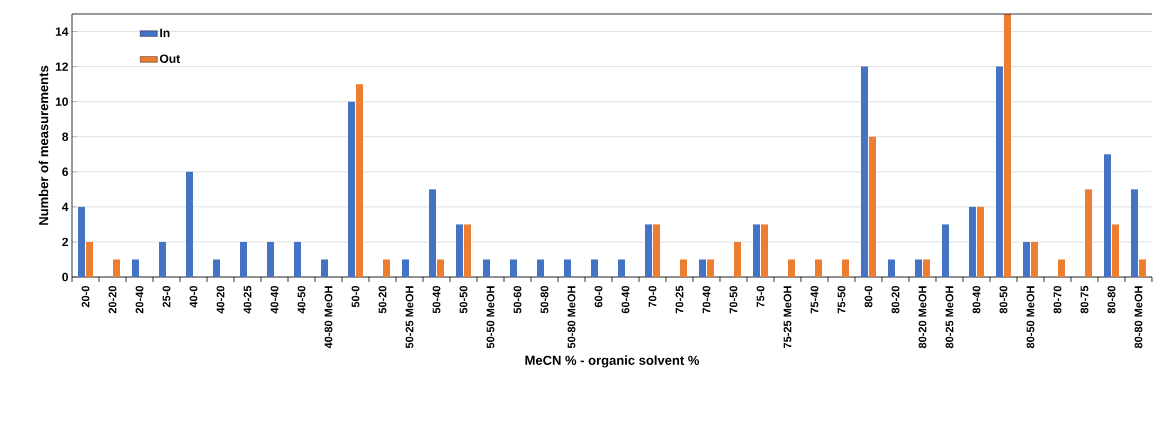 Image resolution: width=1156 pixels, height=421 pixels. I want to click on y-tick-label: 14, so click(62, 31).